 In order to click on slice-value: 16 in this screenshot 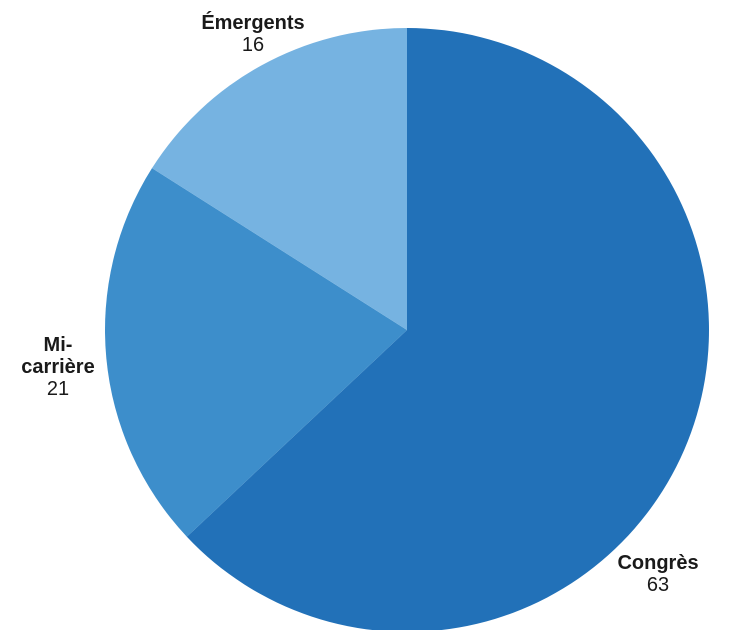, I will do `click(253, 45)`.